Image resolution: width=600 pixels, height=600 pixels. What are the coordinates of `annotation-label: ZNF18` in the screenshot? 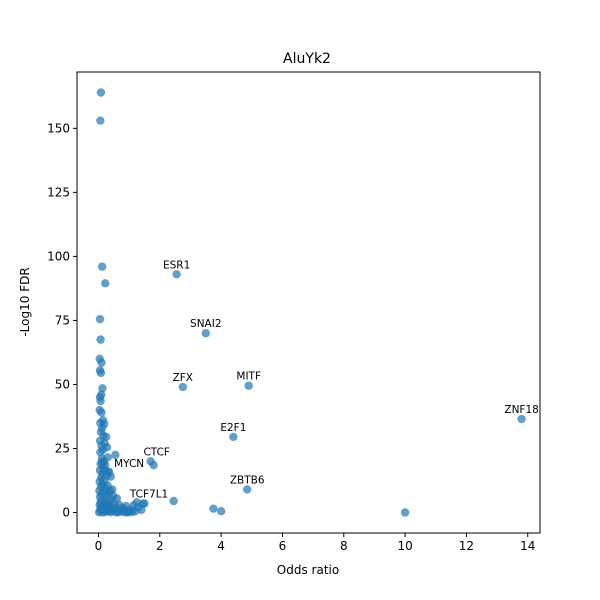 It's located at (521, 410).